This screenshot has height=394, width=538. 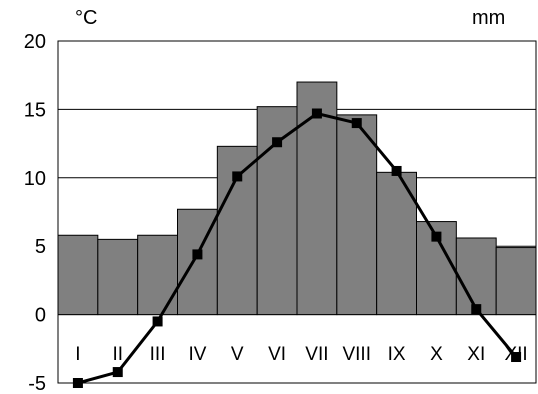 I want to click on x-tick-label: VIII, so click(x=356, y=354).